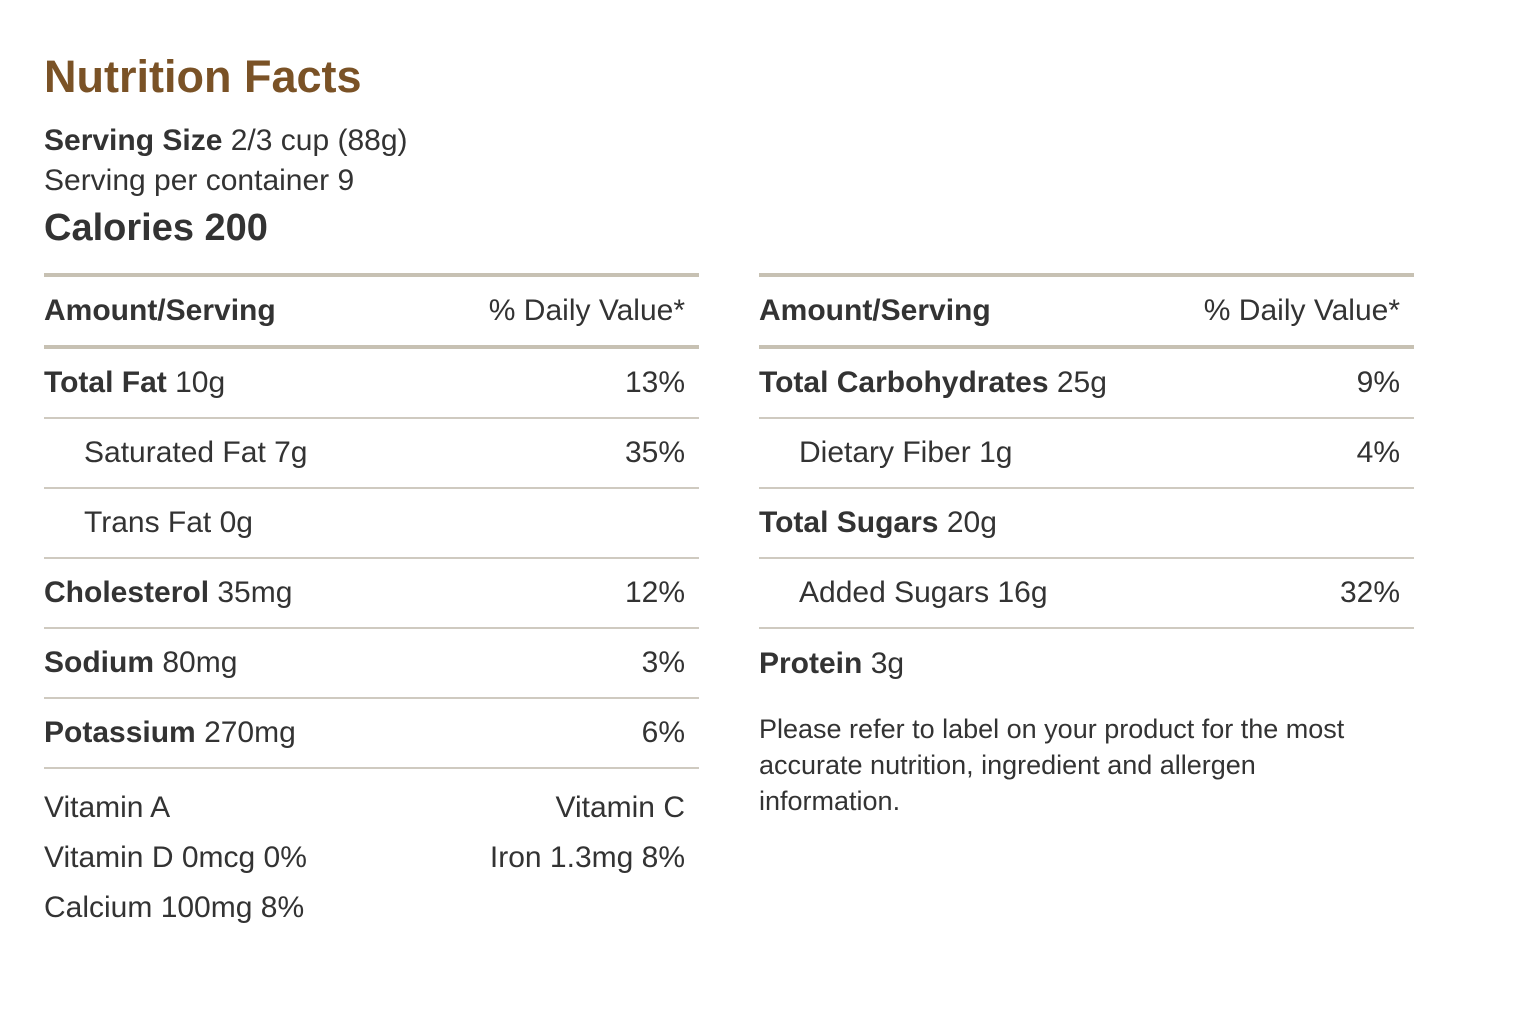  I want to click on nutrient-label: Total Fat 10g, so click(135, 382).